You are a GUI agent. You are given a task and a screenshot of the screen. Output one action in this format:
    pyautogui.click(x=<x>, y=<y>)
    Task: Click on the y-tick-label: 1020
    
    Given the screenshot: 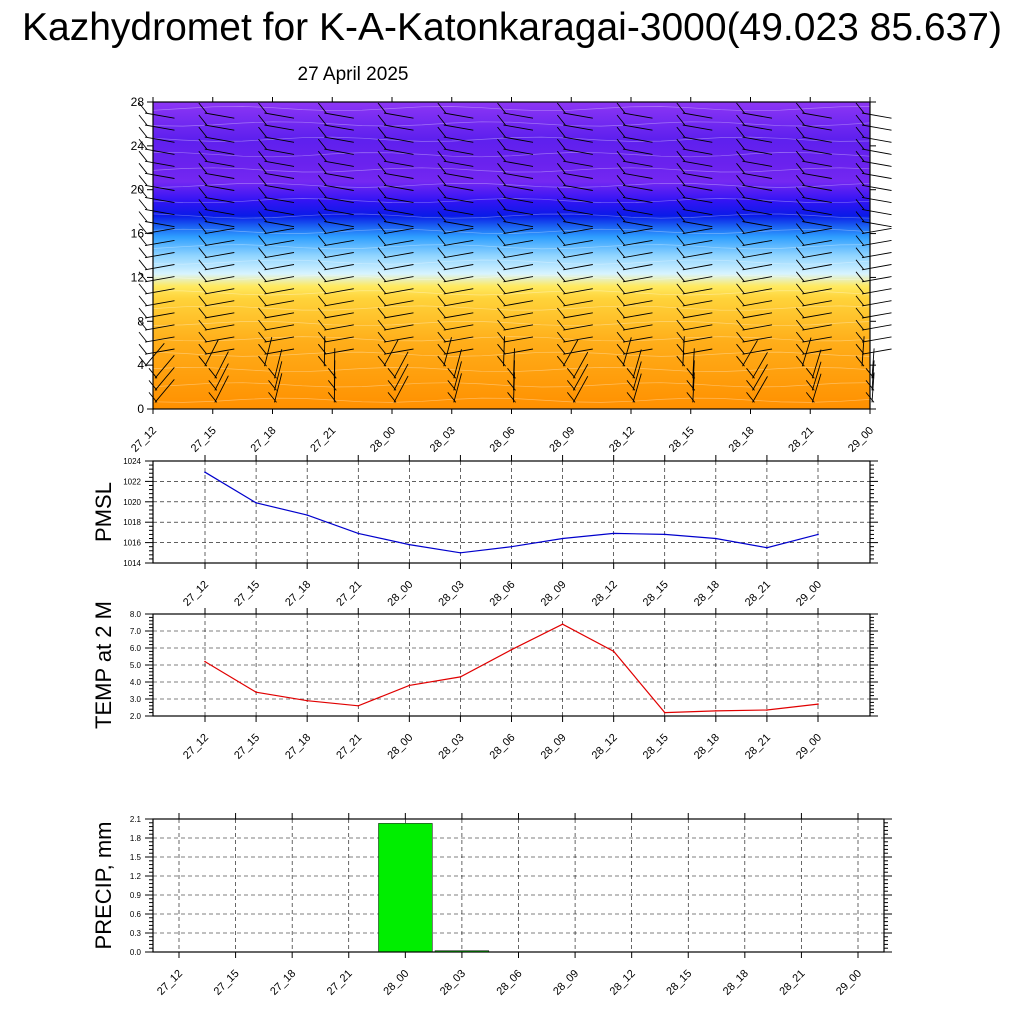 What is the action you would take?
    pyautogui.click(x=132, y=502)
    